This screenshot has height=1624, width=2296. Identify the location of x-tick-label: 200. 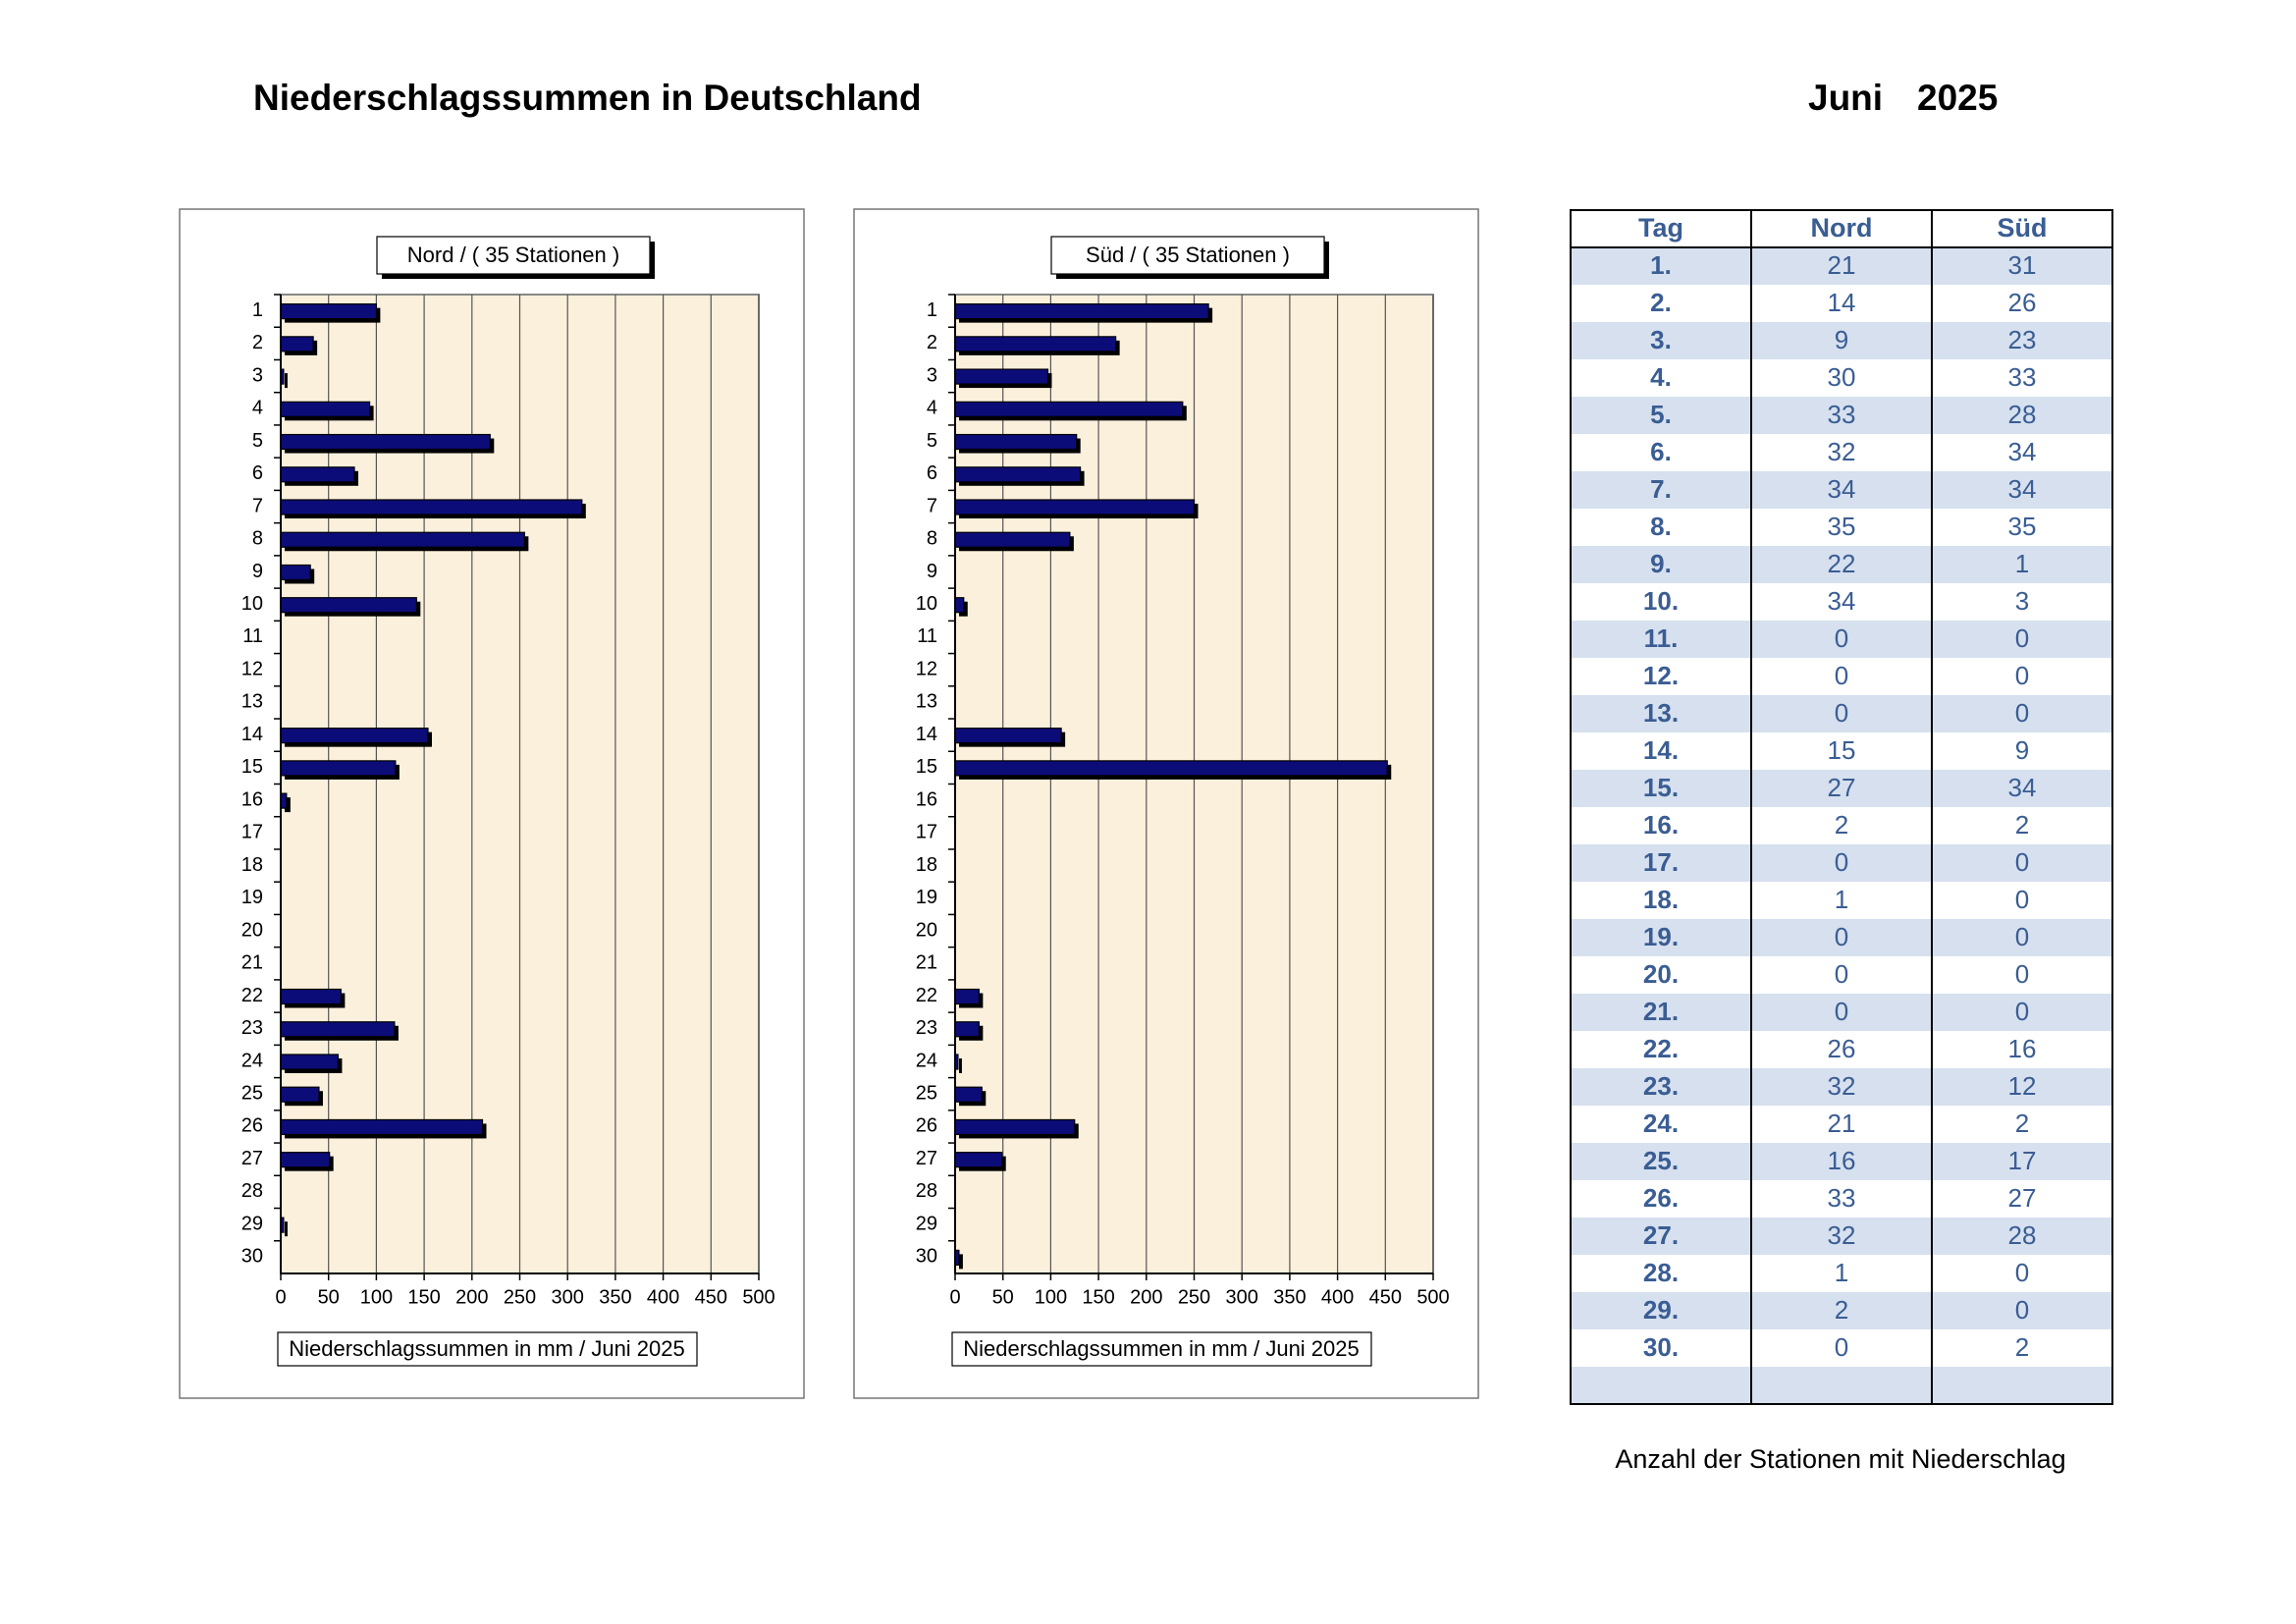
(471, 1297).